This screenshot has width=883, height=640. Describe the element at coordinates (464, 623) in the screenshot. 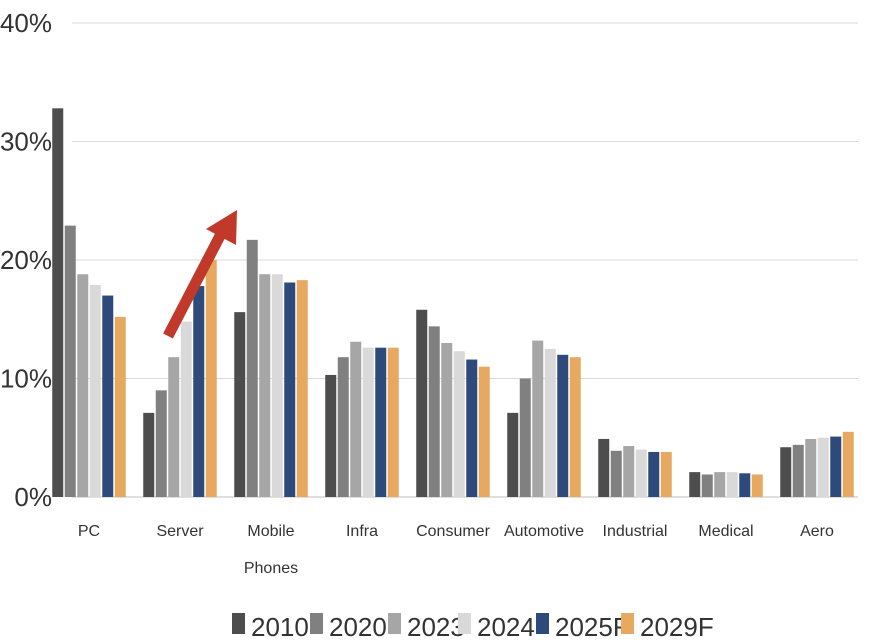

I see `legend-swatch-2024` at that location.